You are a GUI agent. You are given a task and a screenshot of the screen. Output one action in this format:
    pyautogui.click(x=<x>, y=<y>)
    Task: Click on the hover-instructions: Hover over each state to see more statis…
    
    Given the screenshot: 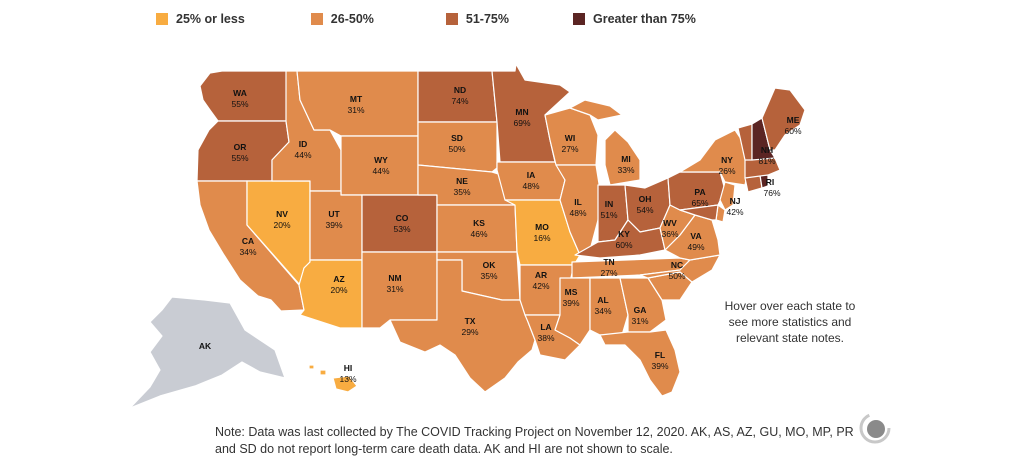 What is the action you would take?
    pyautogui.click(x=790, y=322)
    